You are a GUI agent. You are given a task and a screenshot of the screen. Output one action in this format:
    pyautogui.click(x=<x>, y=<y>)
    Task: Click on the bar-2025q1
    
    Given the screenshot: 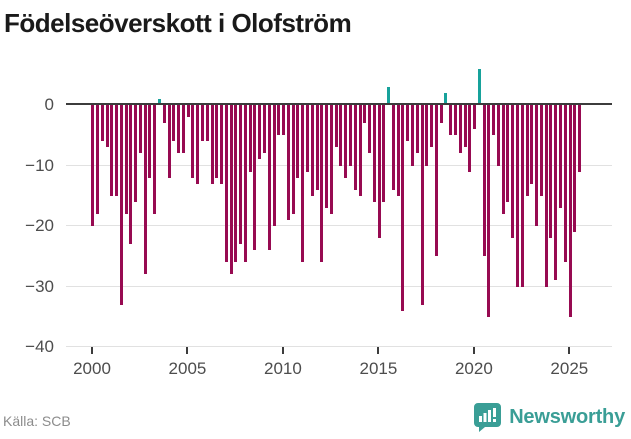 What is the action you would take?
    pyautogui.click(x=570, y=211)
    